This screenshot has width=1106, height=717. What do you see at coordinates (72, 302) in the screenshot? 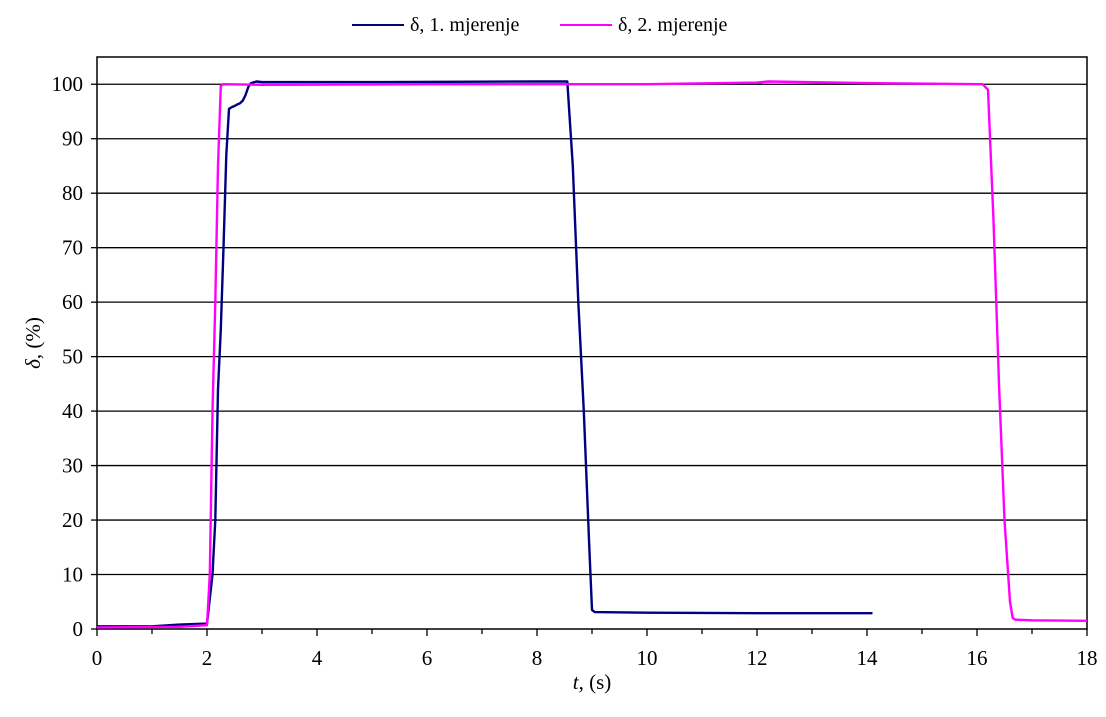
I see `y-tick-label: 60` at bounding box center [72, 302].